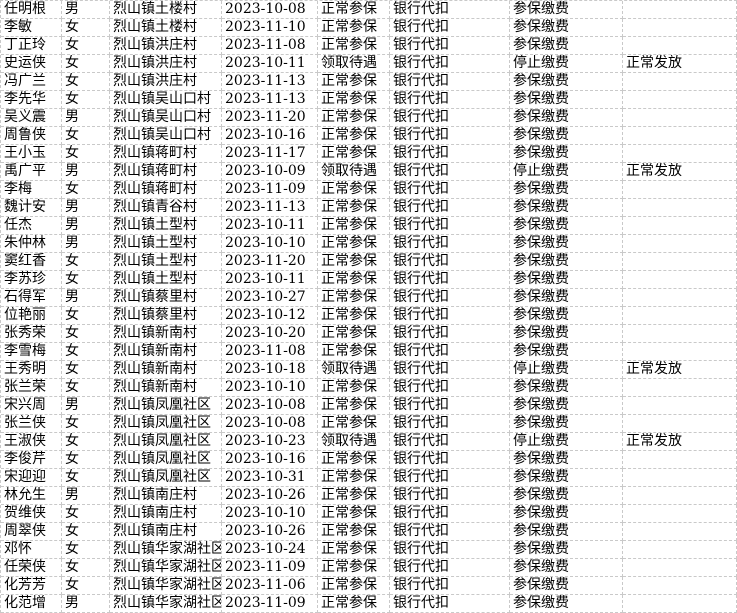 This screenshot has width=737, height=613. Describe the element at coordinates (31, 64) in the screenshot. I see `cell-name: 史运侠` at that location.